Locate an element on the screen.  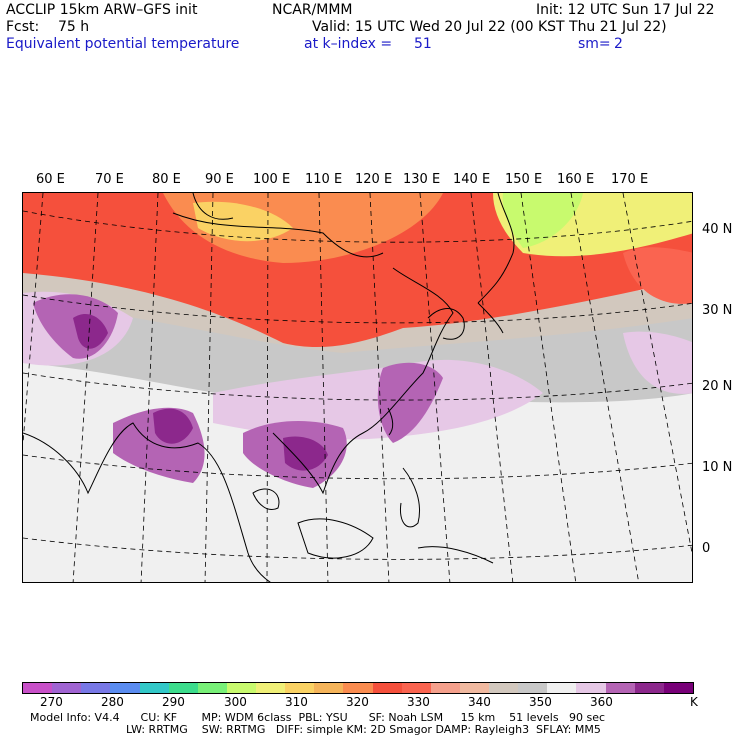
lat-label: 10 N is located at coordinates (717, 467).